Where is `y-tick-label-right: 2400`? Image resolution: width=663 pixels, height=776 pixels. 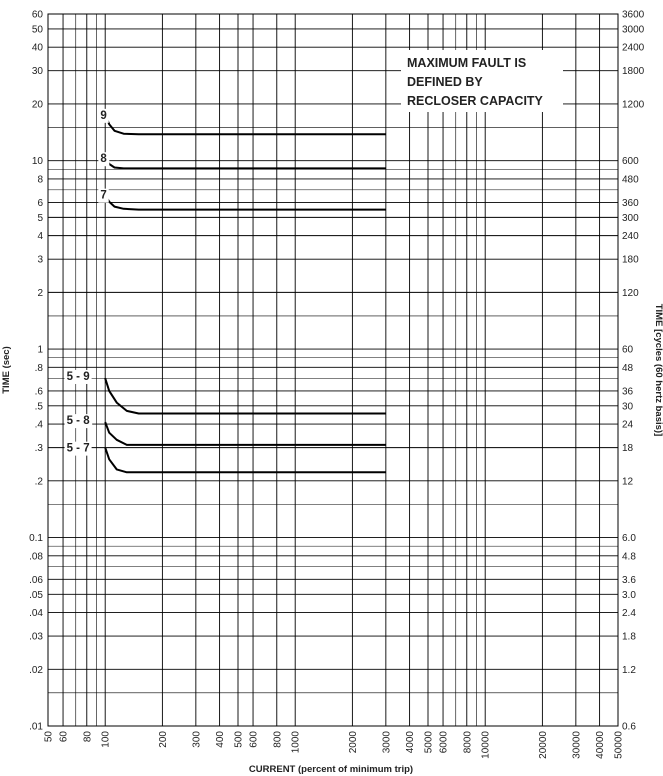 y-tick-label-right: 2400 is located at coordinates (633, 48).